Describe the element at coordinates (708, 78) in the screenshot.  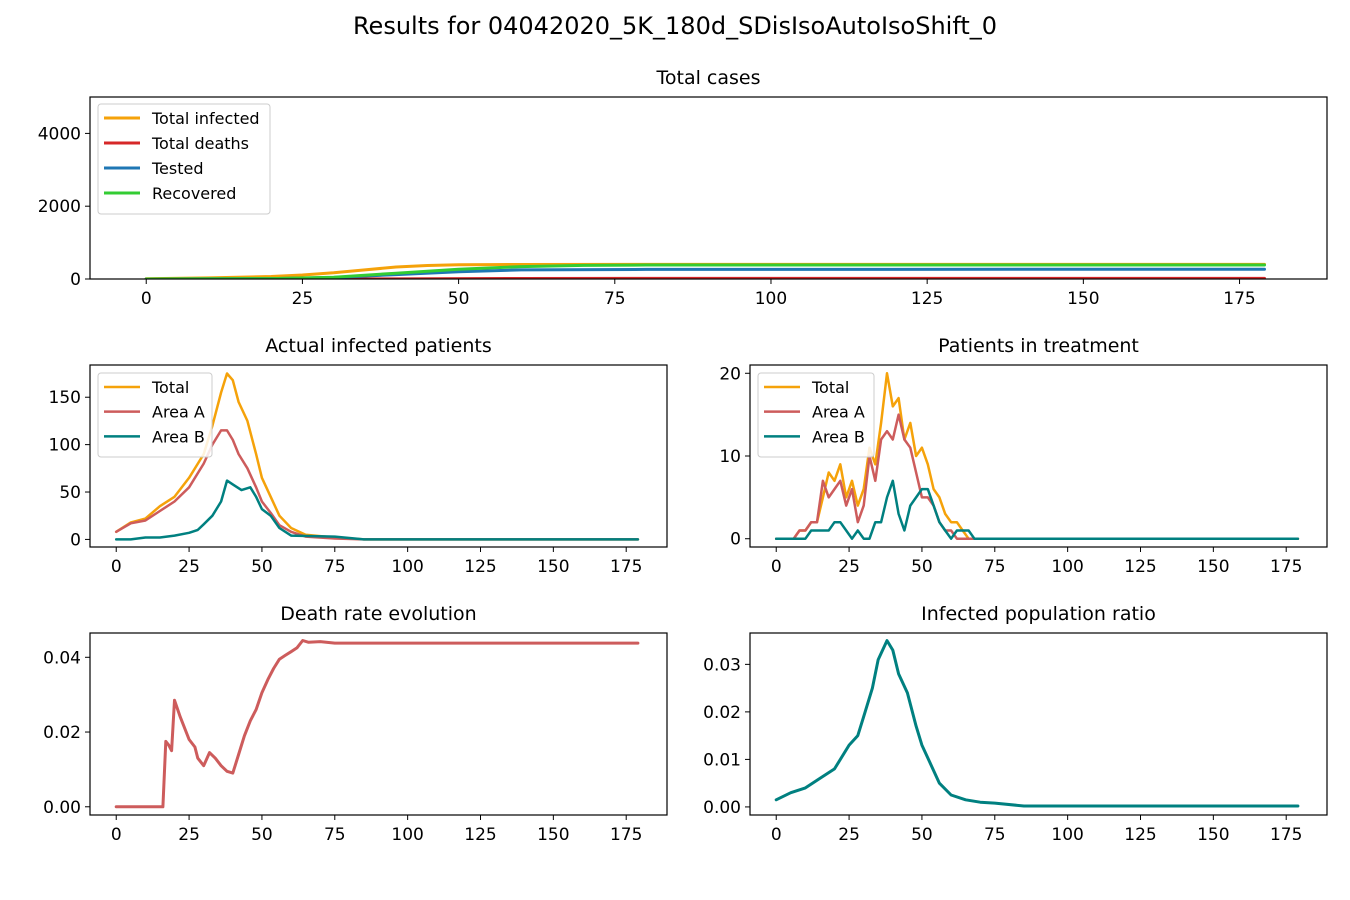
I see `plot-title: Total cases` at that location.